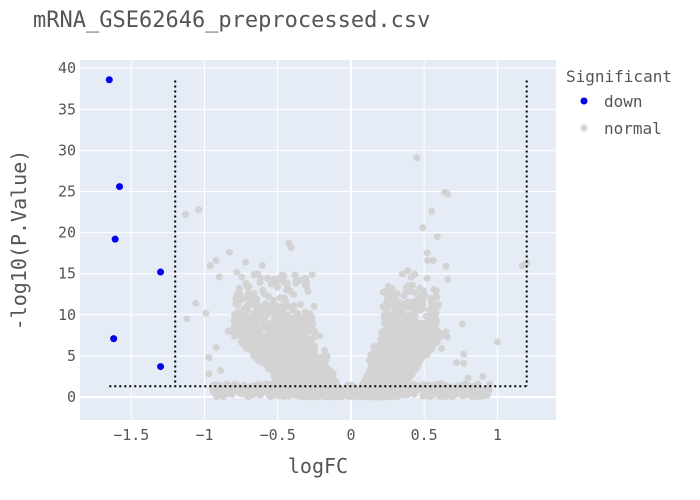 The width and height of the screenshot is (700, 500). What do you see at coordinates (231, 20) in the screenshot?
I see `chart-title: mRNA_GSE62646_preprocessed.csv` at bounding box center [231, 20].